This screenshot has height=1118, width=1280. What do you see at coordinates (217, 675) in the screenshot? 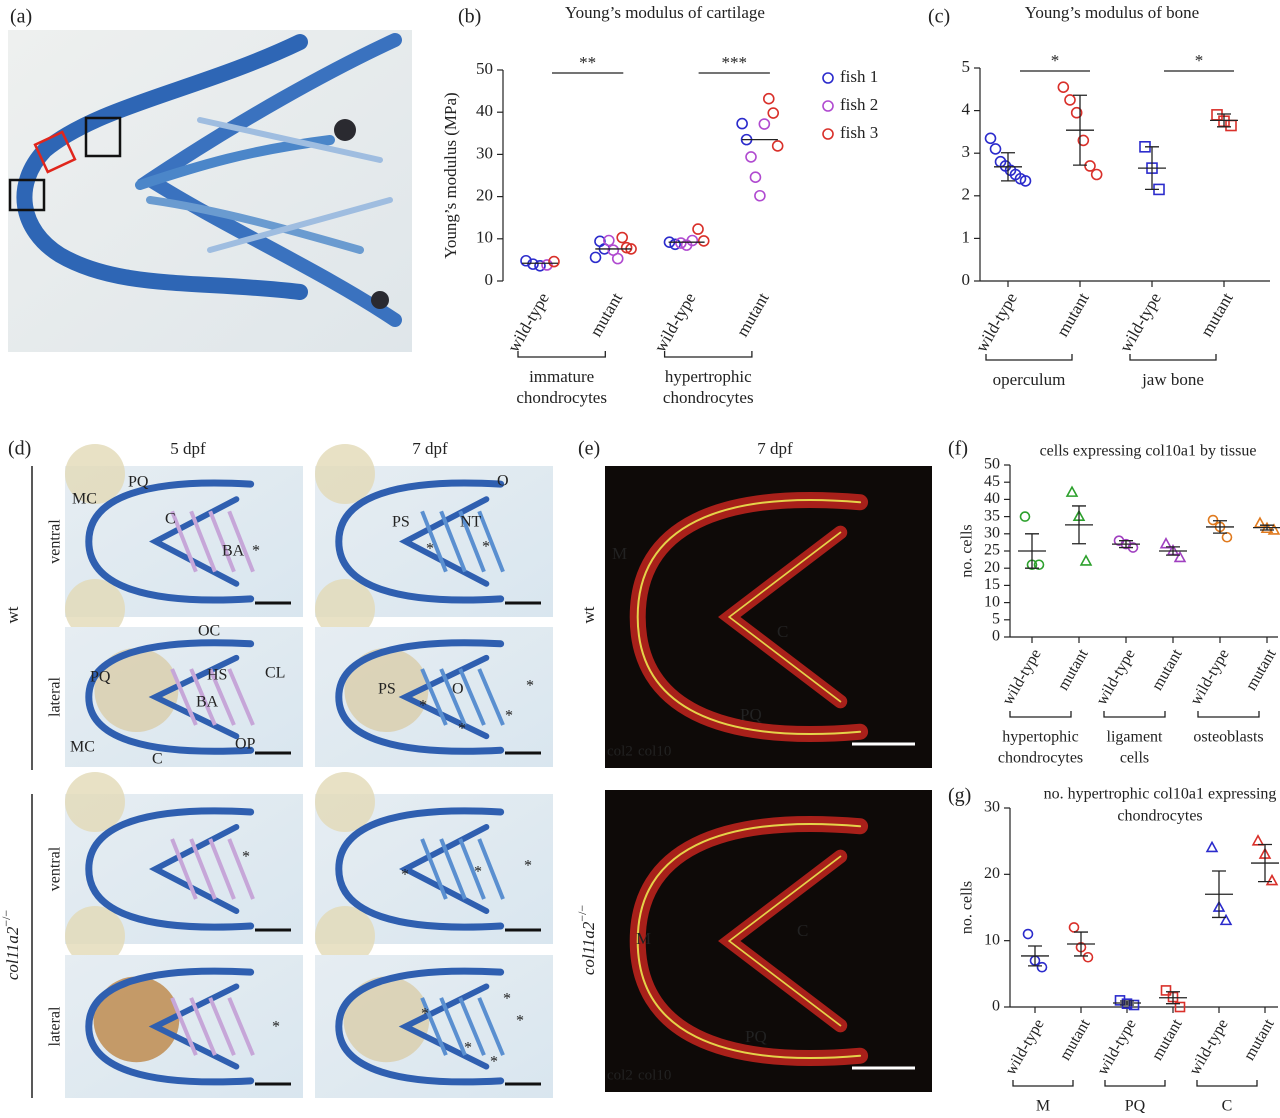
I see `structure-label: HS` at bounding box center [217, 675].